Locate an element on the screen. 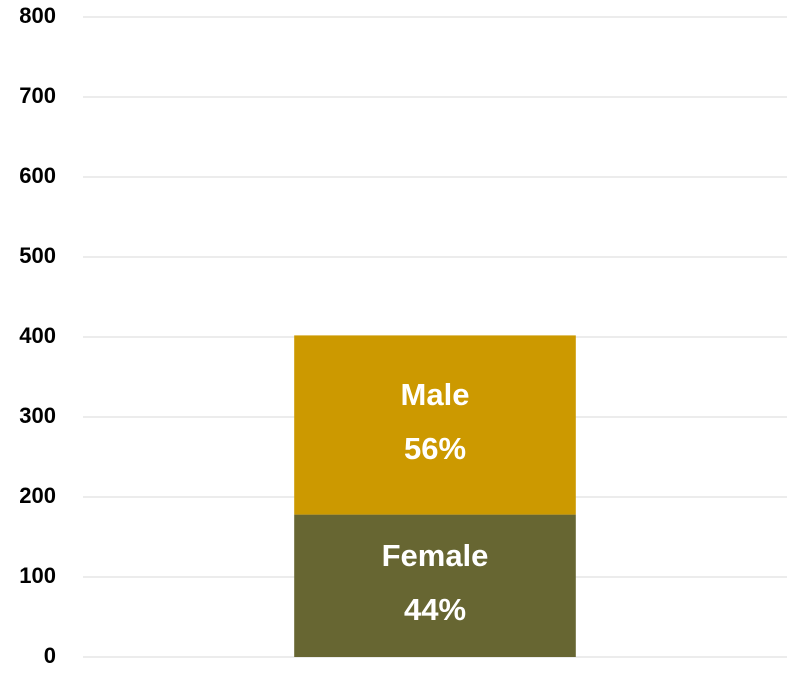 The width and height of the screenshot is (787, 678). y-tick-label: 100 is located at coordinates (37, 575).